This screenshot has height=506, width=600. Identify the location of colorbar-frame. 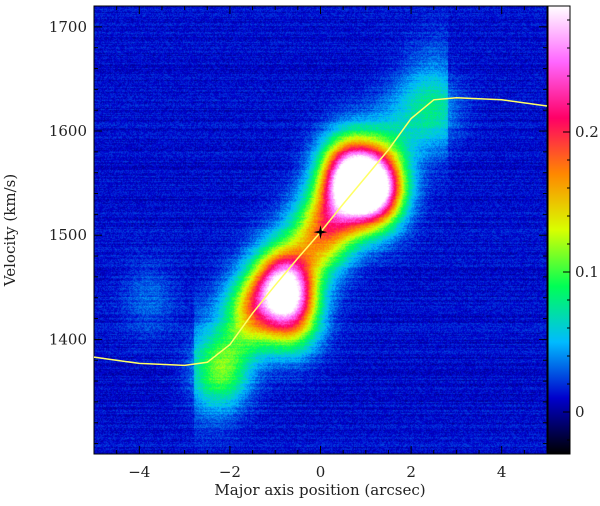
(559, 230).